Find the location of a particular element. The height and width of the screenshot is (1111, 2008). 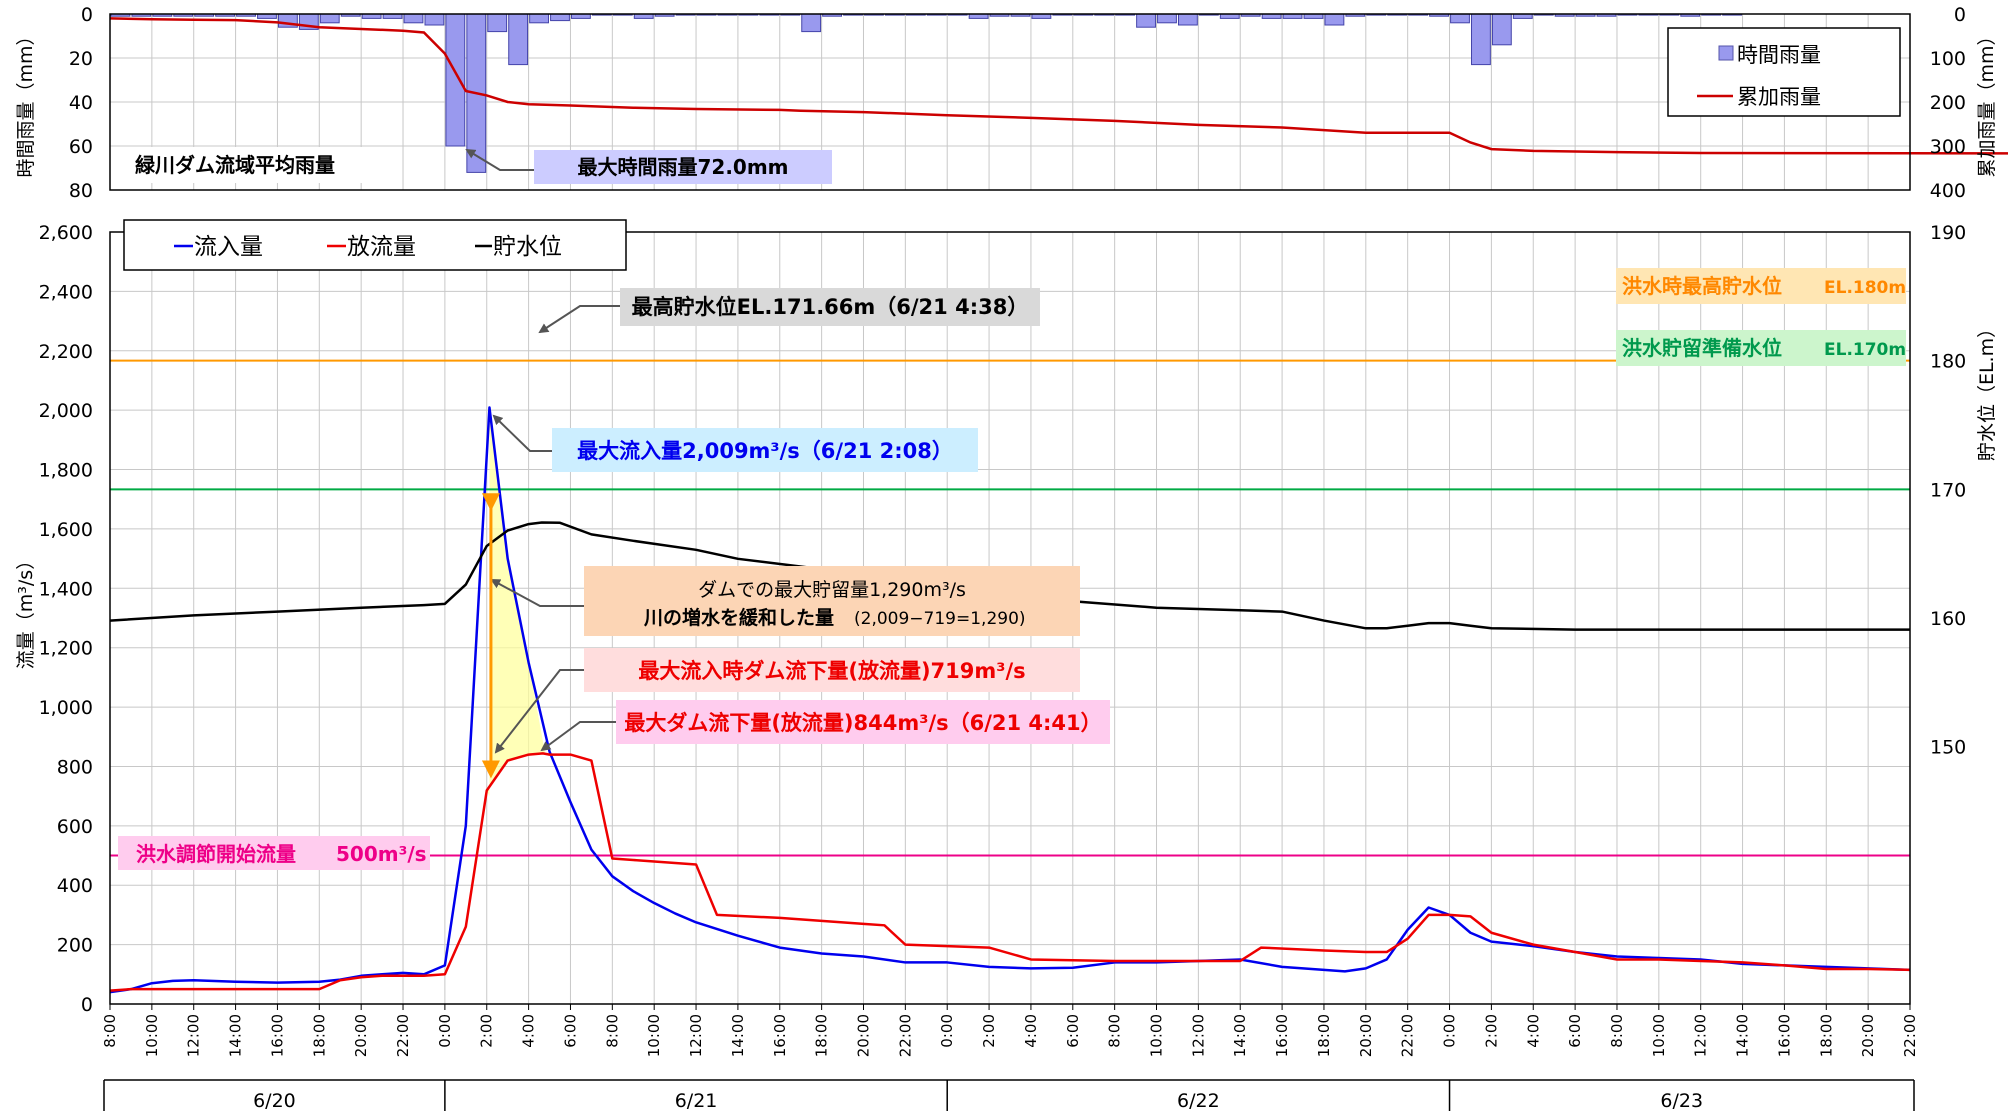

max-hourly-rain-label-box is located at coordinates (683, 167).